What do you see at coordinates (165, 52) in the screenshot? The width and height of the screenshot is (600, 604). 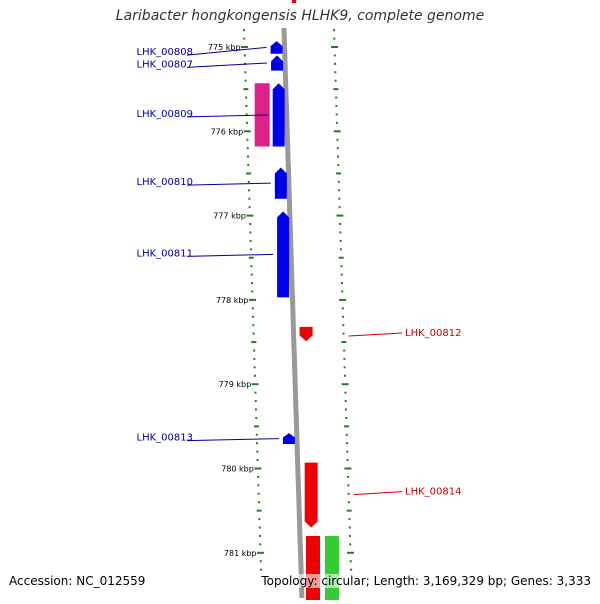 I see `gene-label: LHK_00808` at bounding box center [165, 52].